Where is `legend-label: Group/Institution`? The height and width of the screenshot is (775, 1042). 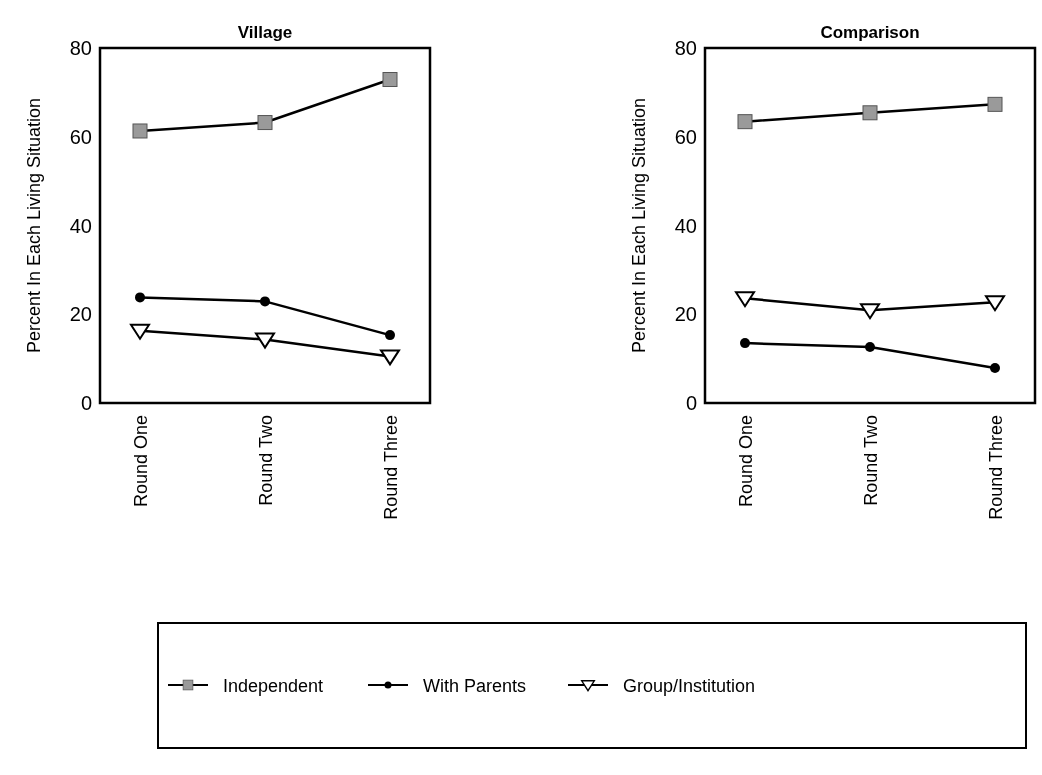
legend-label: Group/Institution is located at coordinates (689, 686).